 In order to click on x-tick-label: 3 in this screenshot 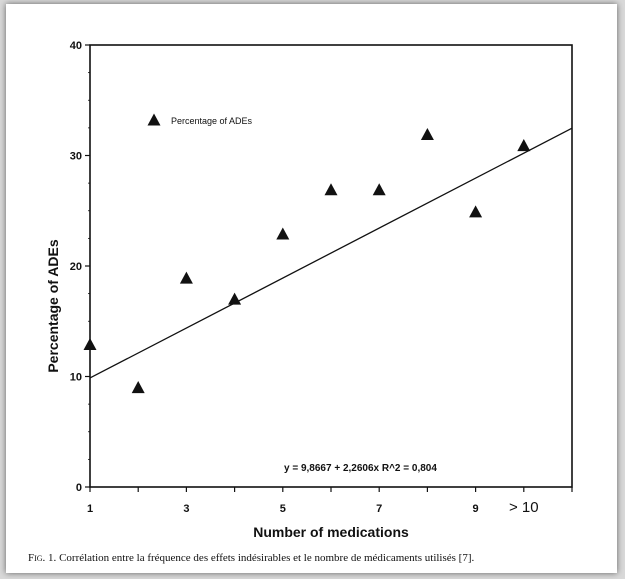, I will do `click(186, 509)`.